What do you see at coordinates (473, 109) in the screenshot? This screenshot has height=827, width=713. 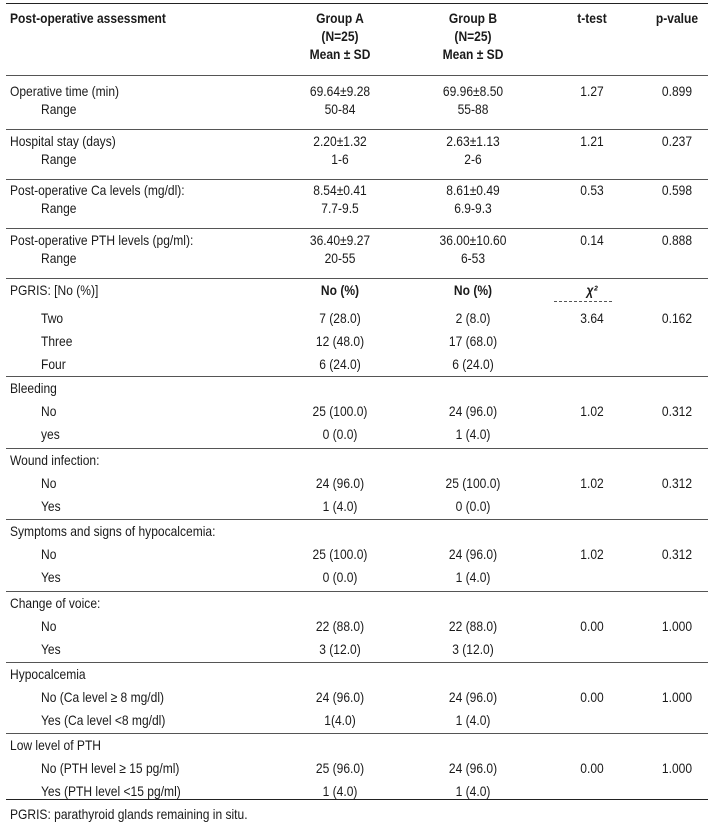 I see `row-group-b-value: 55-88` at bounding box center [473, 109].